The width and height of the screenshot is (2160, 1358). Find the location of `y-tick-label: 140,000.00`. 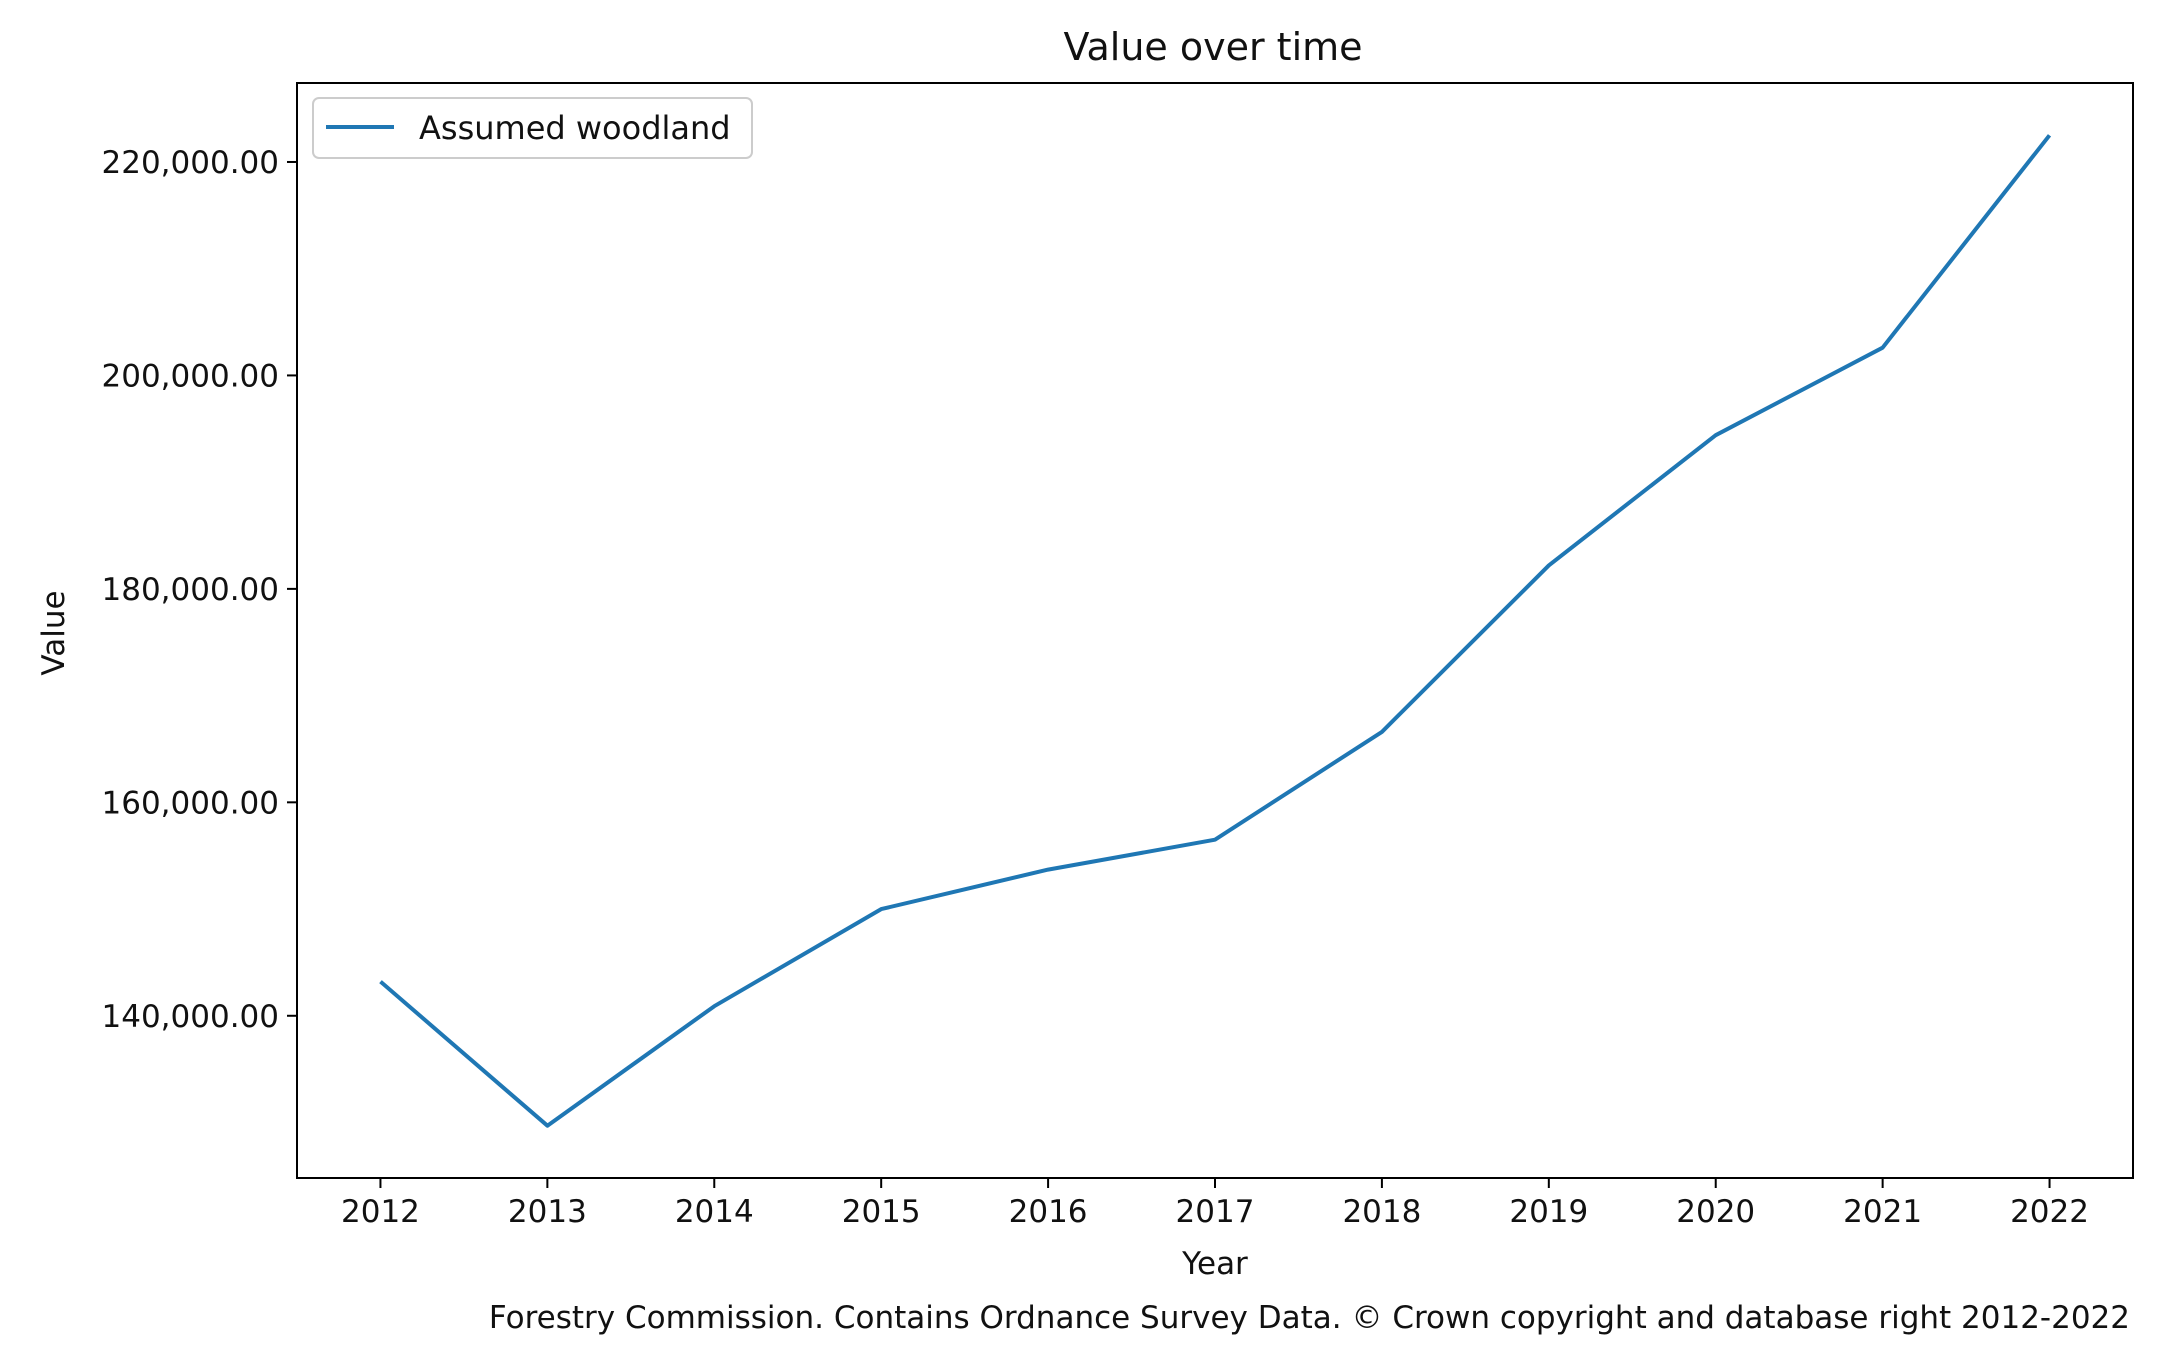

y-tick-label: 140,000.00 is located at coordinates (191, 1017).